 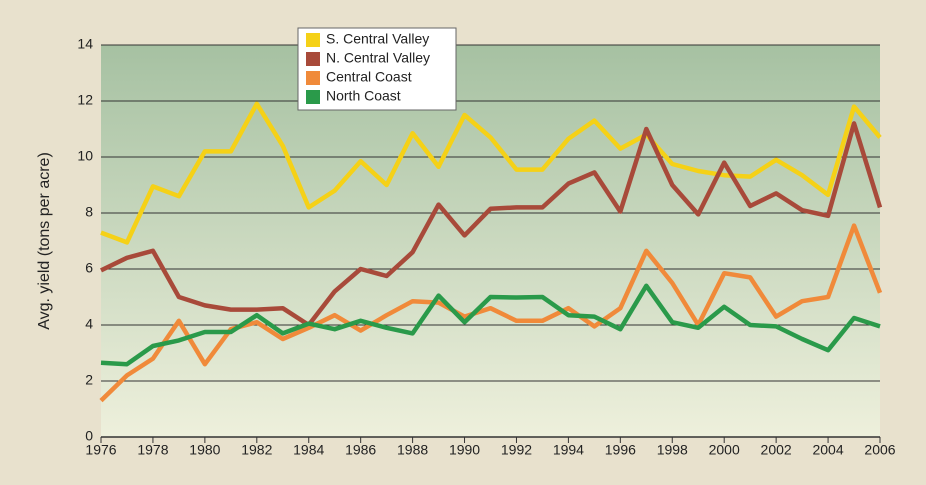 What do you see at coordinates (89, 436) in the screenshot?
I see `y-tick-label: 0` at bounding box center [89, 436].